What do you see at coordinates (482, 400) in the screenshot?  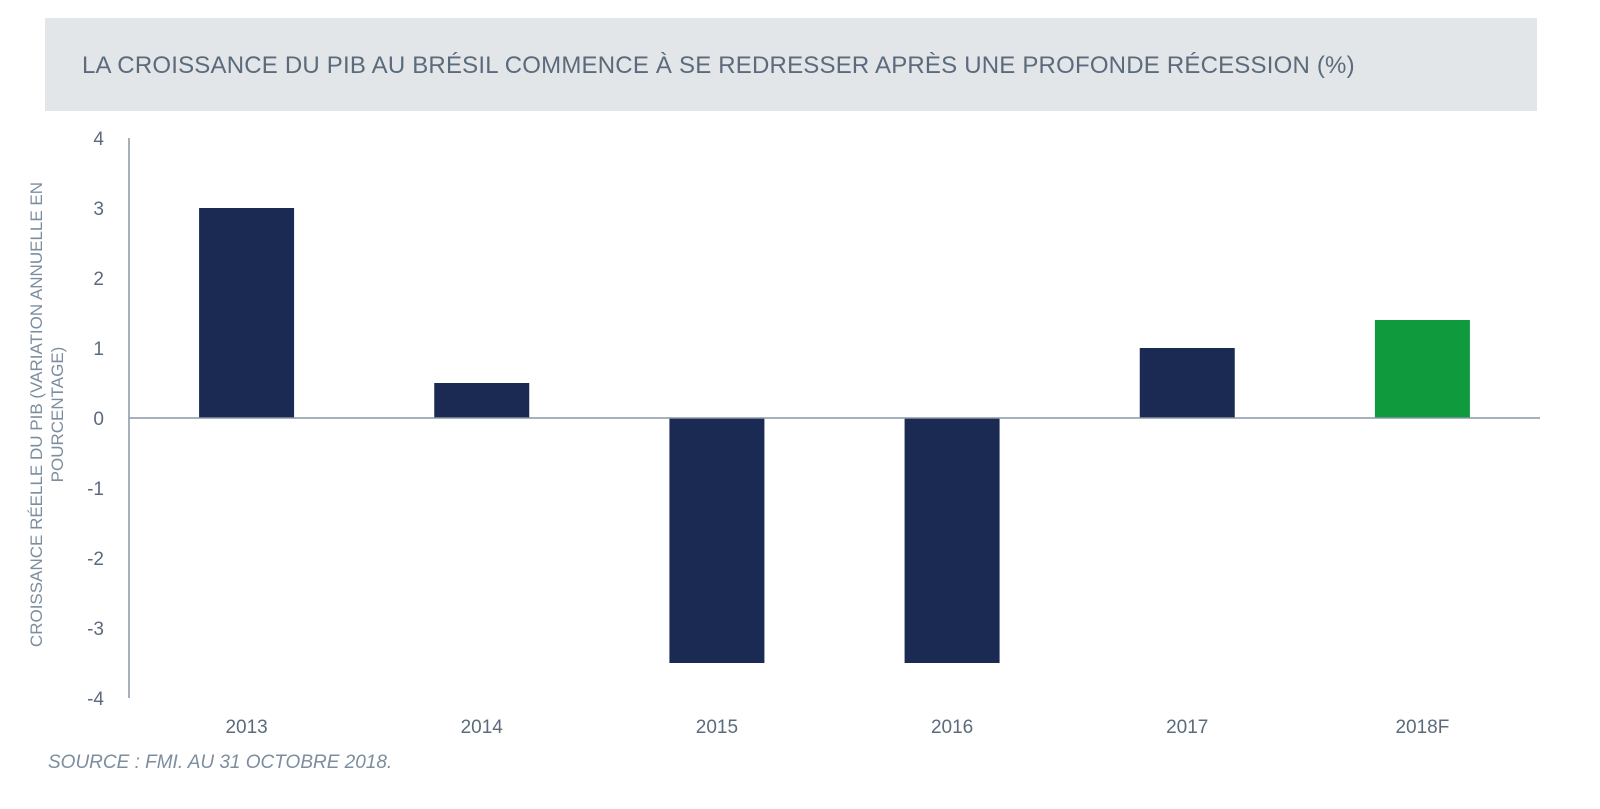 I see `bar-2014` at bounding box center [482, 400].